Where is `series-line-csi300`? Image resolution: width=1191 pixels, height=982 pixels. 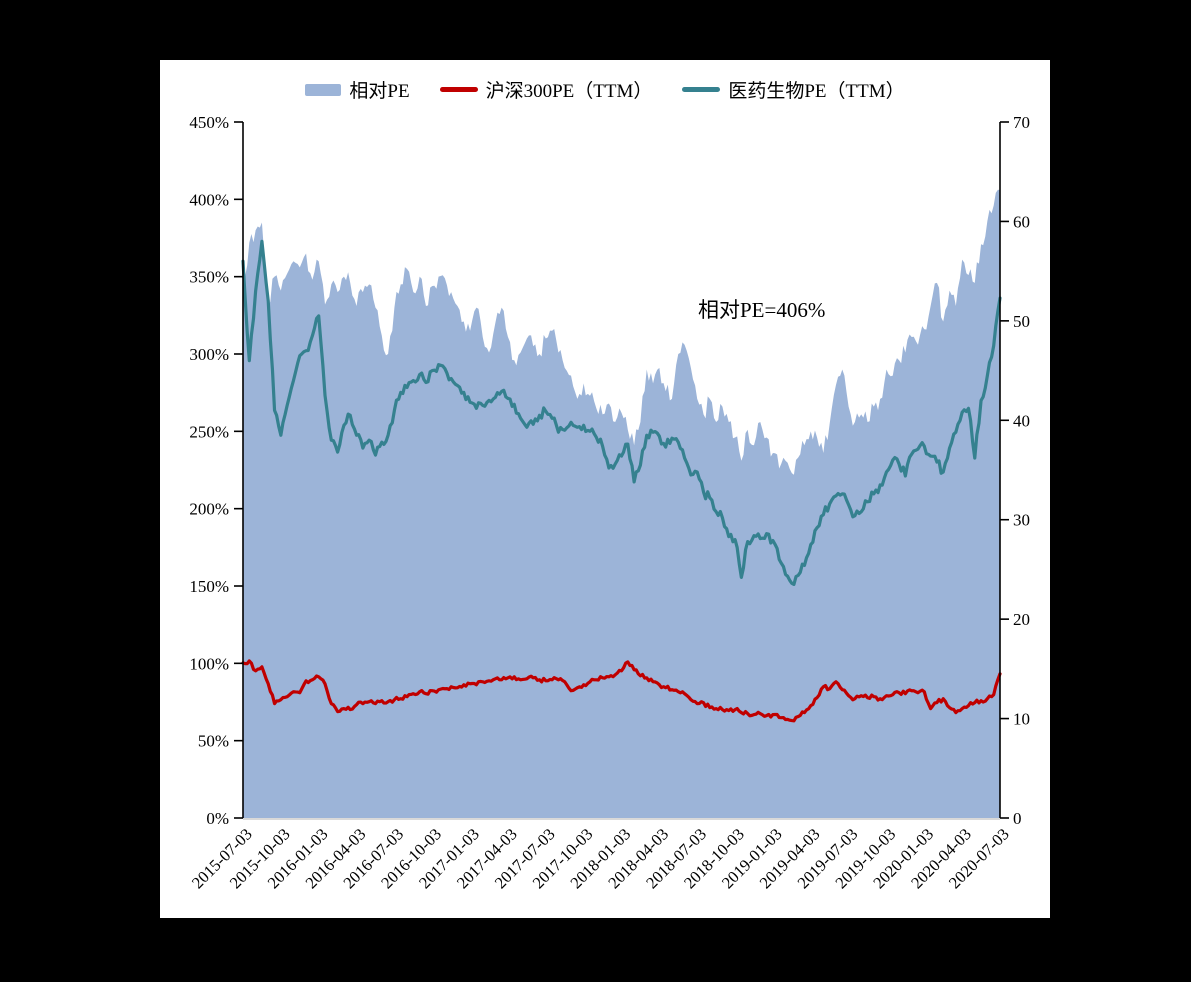 series-line-csi300 is located at coordinates (621, 691).